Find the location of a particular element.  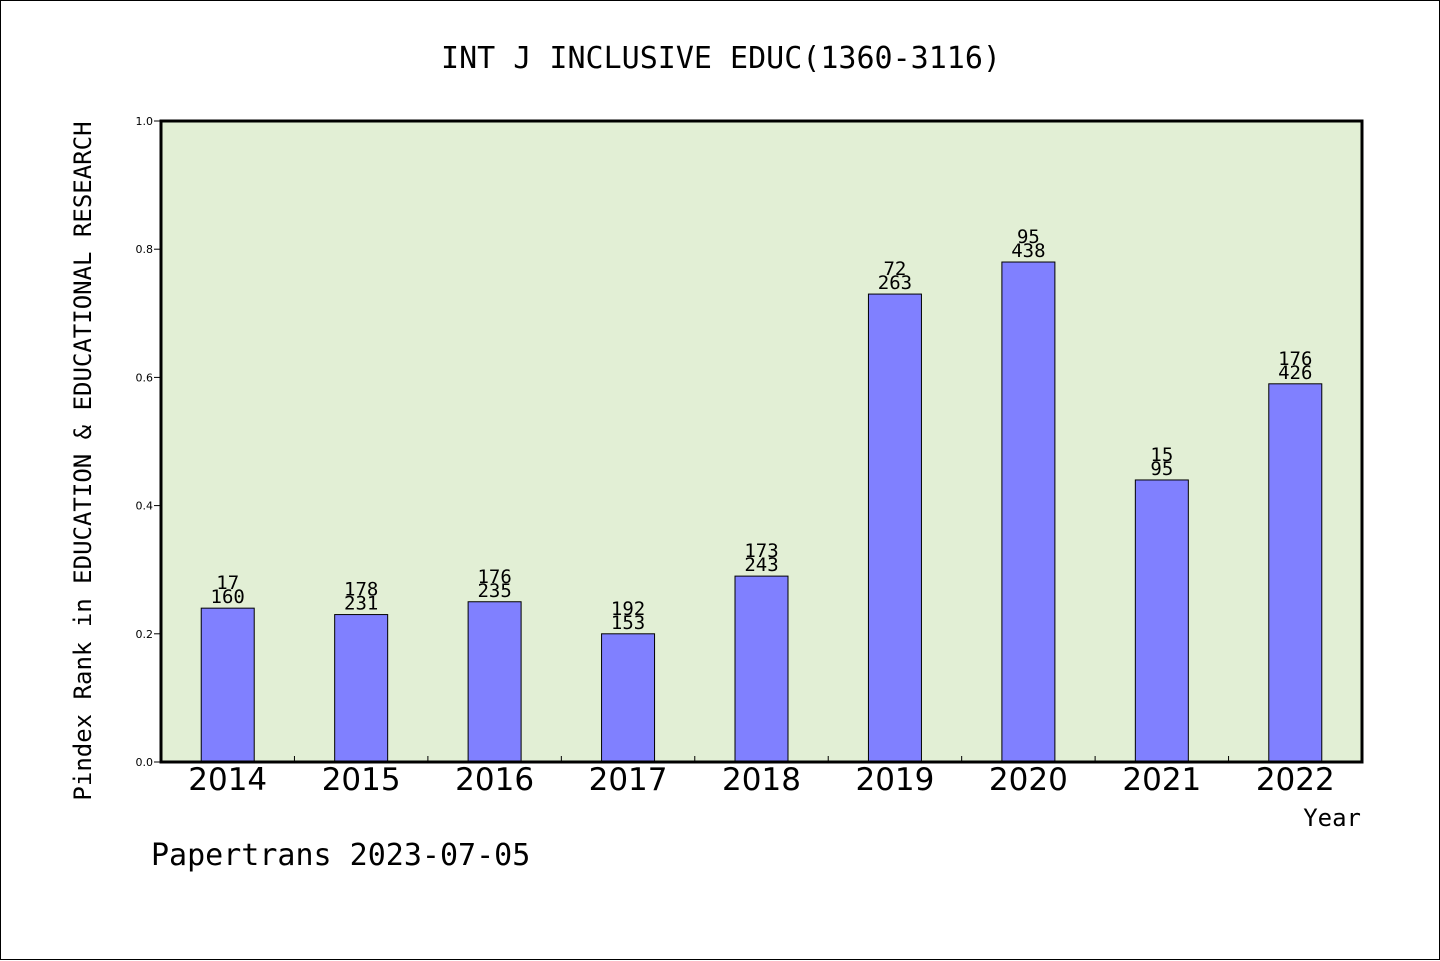

bar-label-bottom: 231 is located at coordinates (361, 604).